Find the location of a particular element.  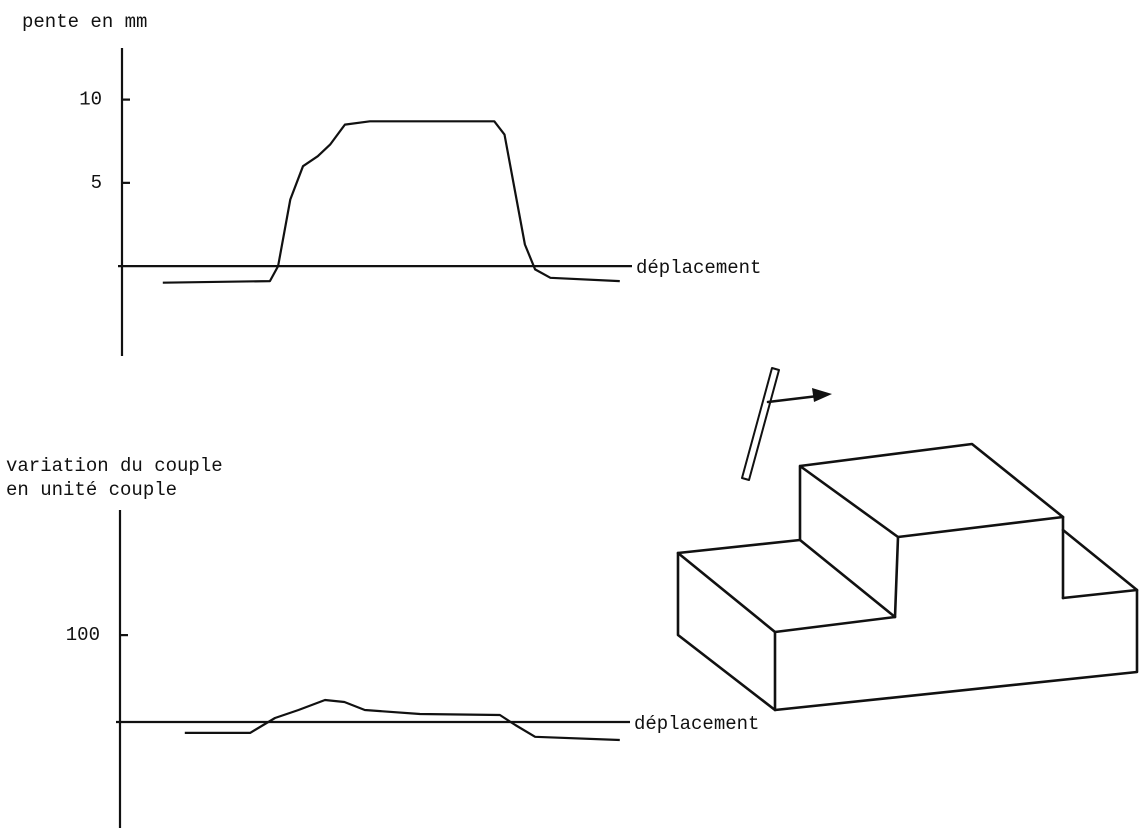

arrow-shaft is located at coordinates (793, 399).